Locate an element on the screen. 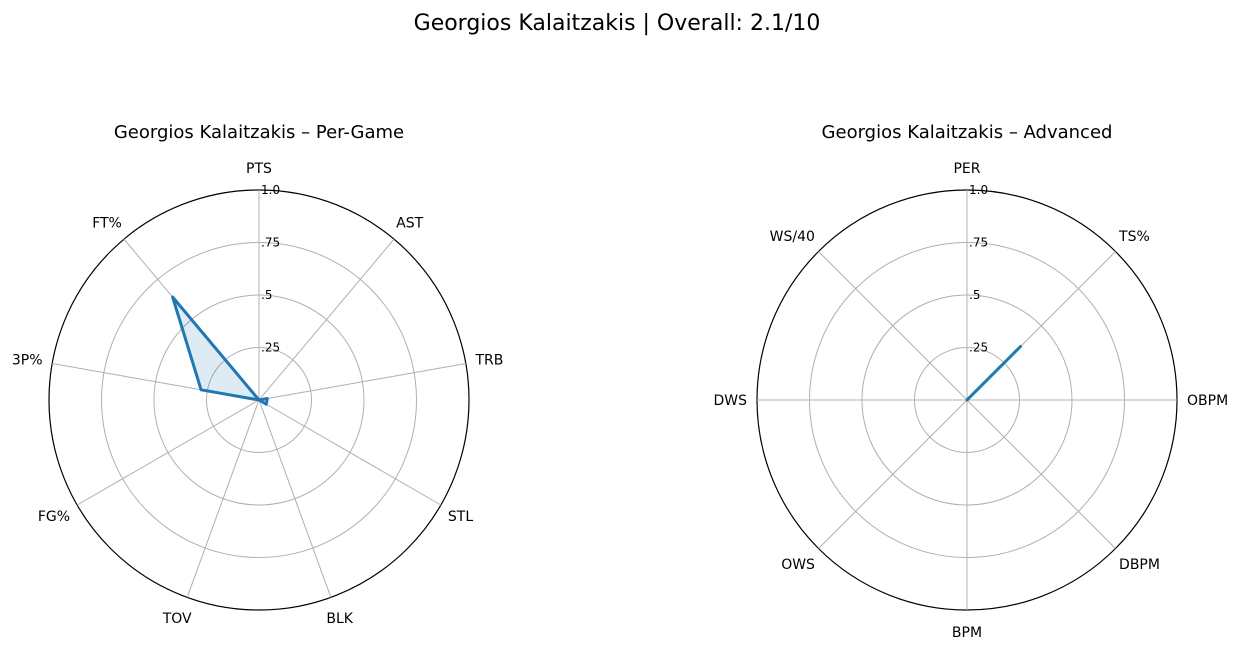  data-point-trb is located at coordinates (267, 398).